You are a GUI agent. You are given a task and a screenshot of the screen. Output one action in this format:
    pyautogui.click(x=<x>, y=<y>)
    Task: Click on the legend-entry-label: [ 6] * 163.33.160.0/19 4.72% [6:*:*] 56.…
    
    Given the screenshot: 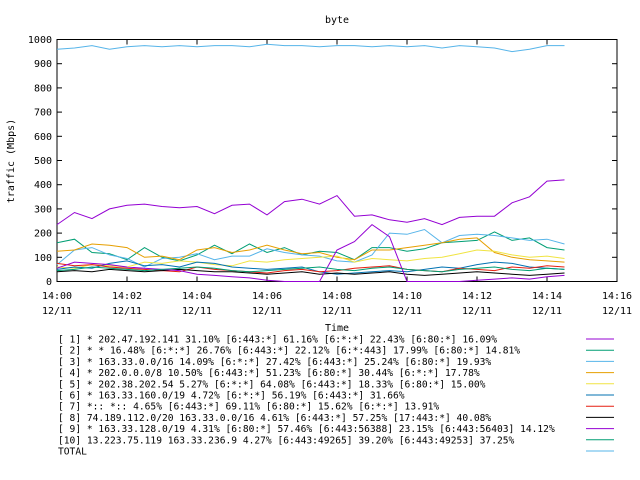 What is the action you would take?
    pyautogui.click(x=231, y=396)
    